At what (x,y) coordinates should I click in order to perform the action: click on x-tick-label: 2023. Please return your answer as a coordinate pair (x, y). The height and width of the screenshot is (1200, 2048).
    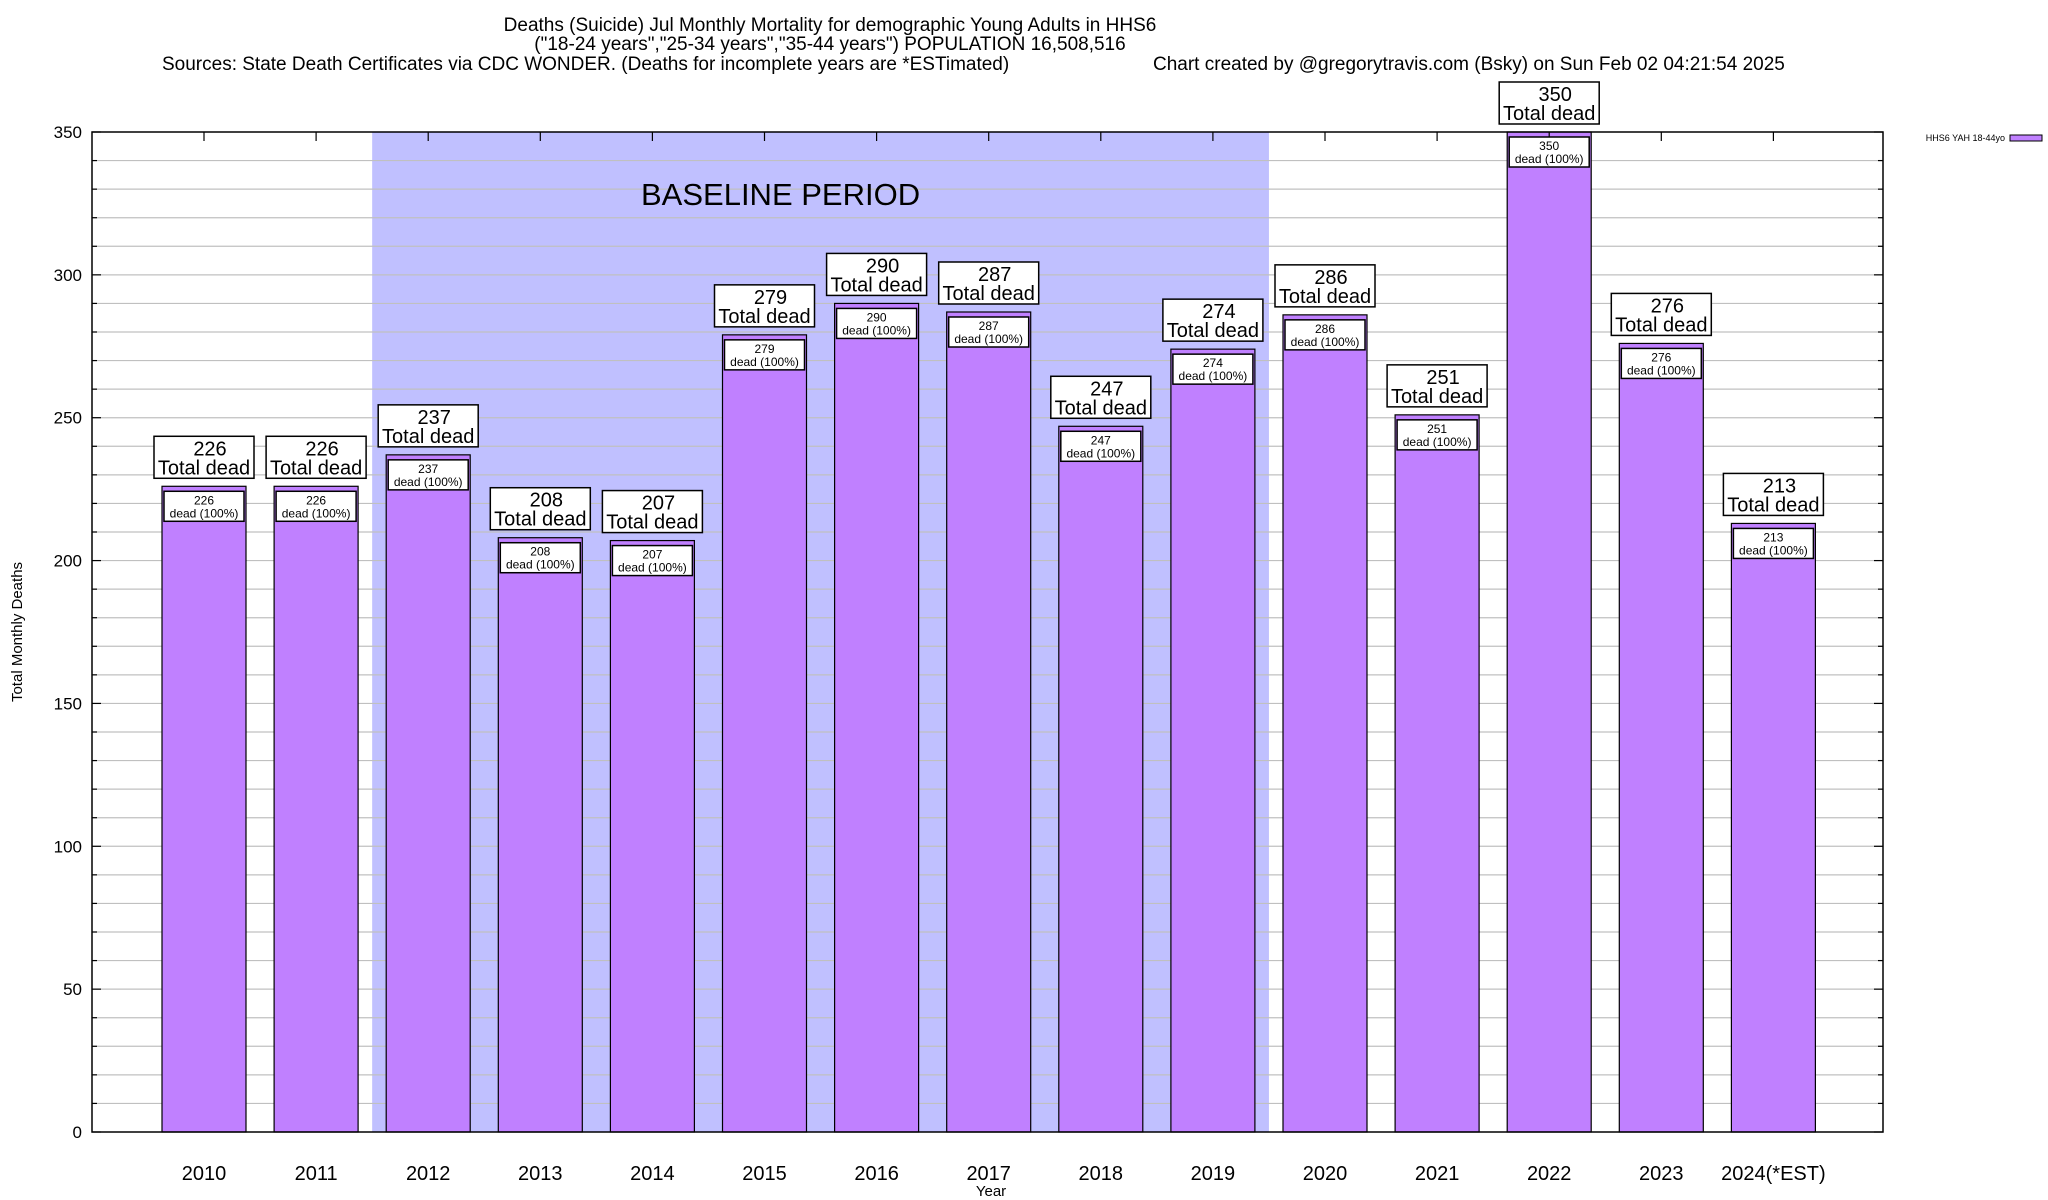
    Looking at the image, I should click on (1661, 1174).